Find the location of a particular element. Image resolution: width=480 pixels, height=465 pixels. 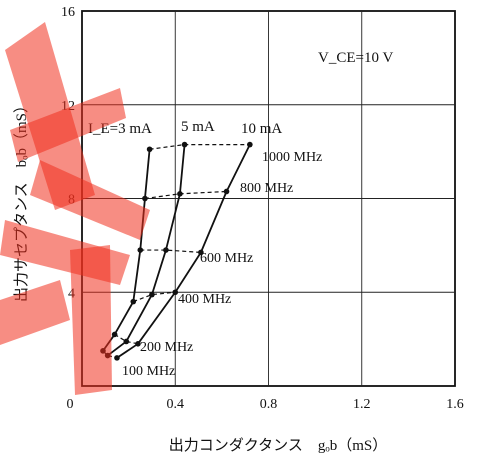

x-tick-label: 0 is located at coordinates (70, 404).